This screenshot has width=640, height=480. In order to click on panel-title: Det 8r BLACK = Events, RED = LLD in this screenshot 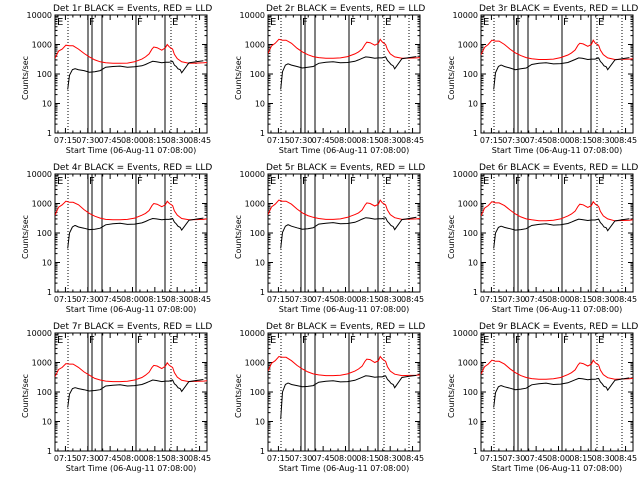, I will do `click(345, 327)`.